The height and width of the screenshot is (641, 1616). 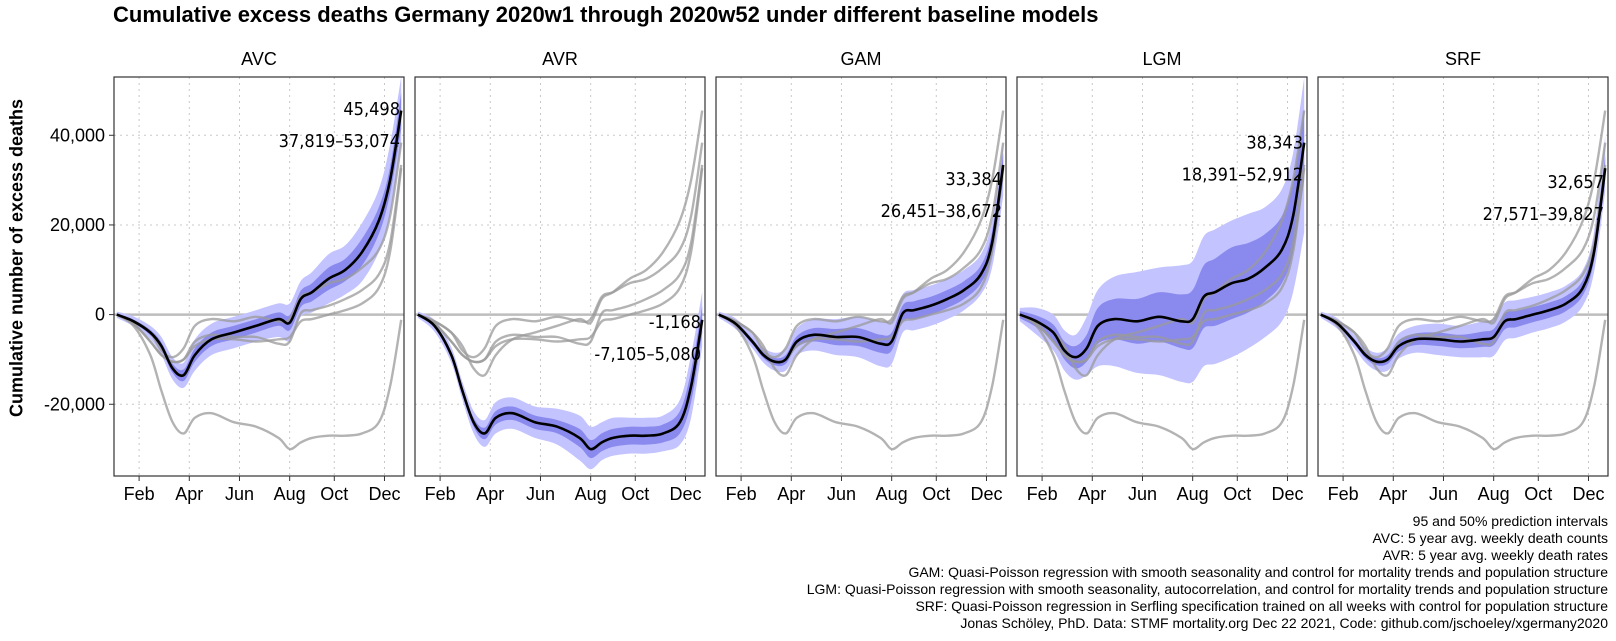 I want to click on median-line-srf, so click(x=1463, y=266).